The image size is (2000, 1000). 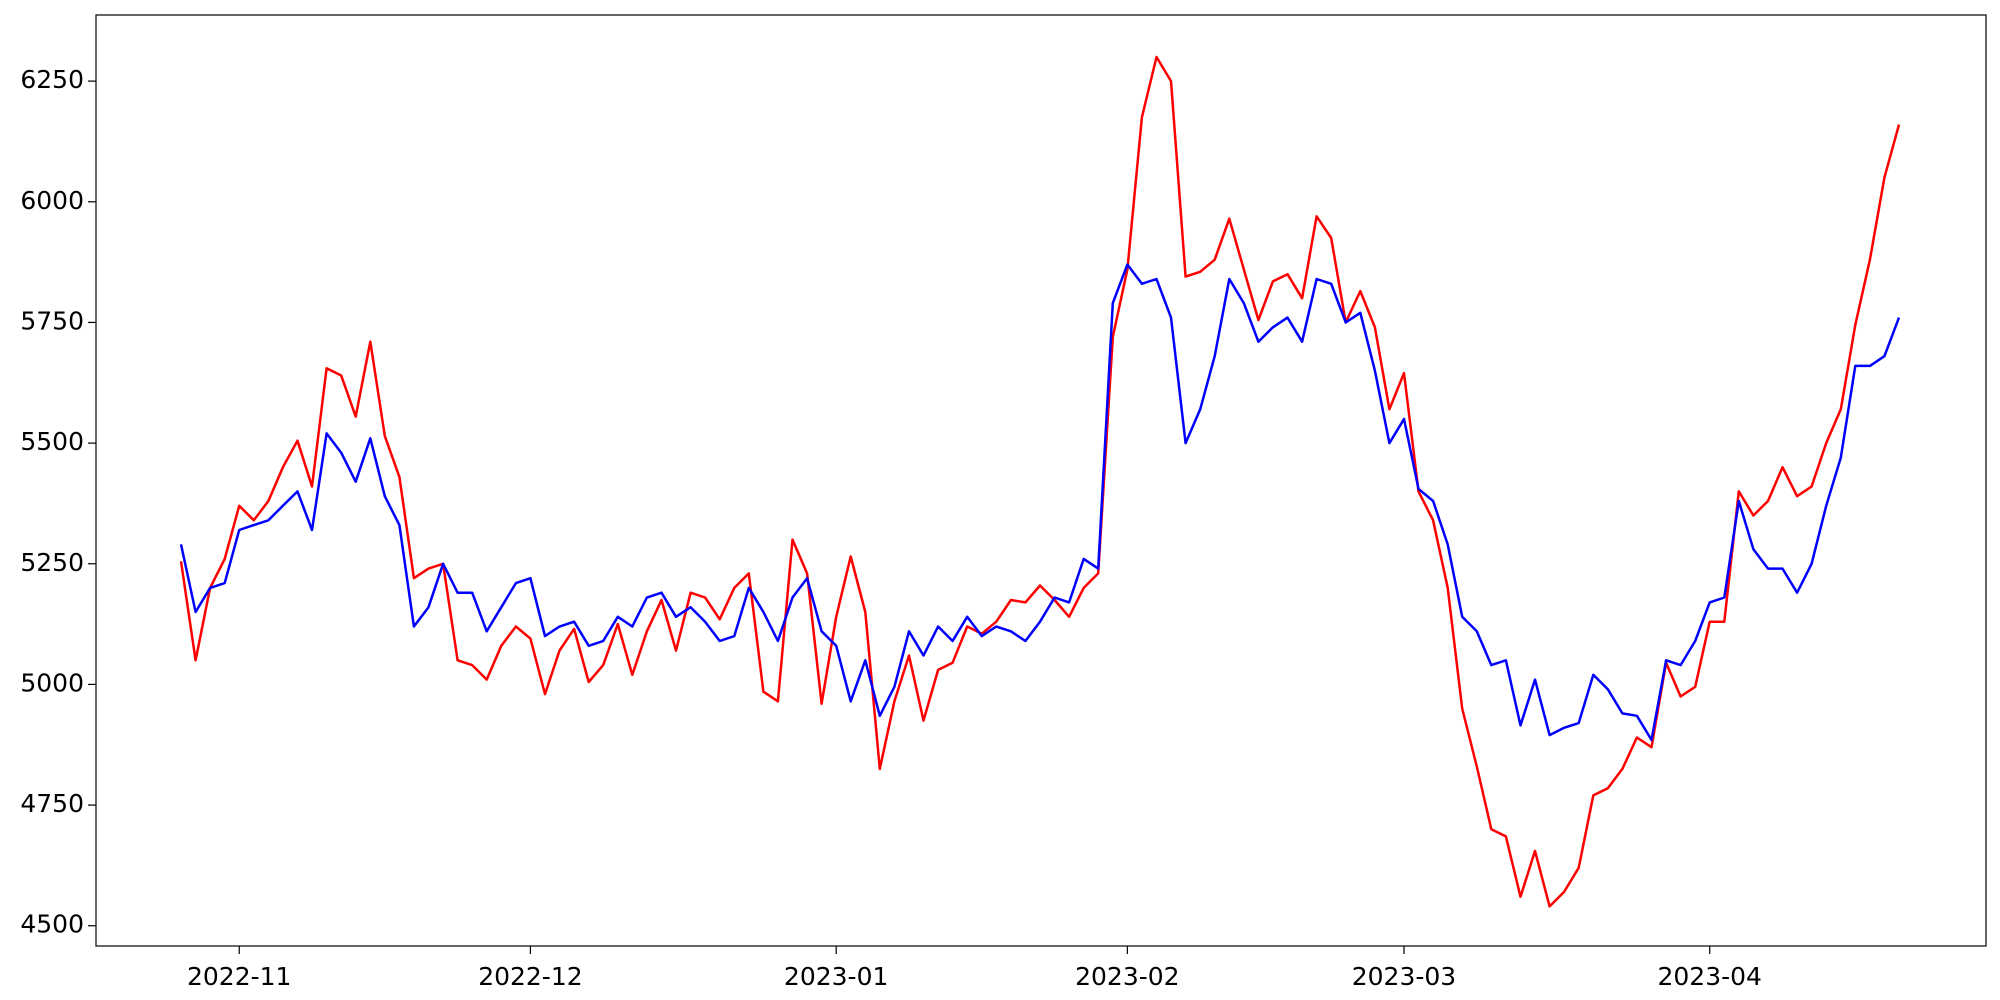 I want to click on y-tick-label: 5250, so click(x=52, y=562).